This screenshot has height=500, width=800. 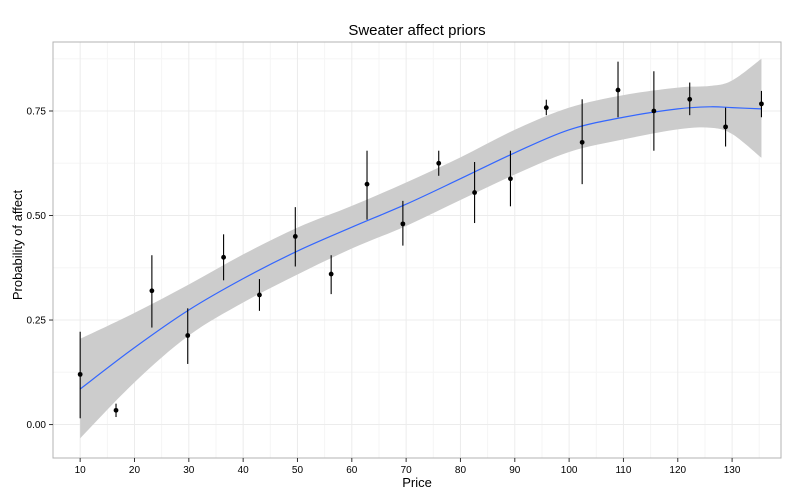 I want to click on chart-title: Sweater affect priors, so click(x=416, y=30).